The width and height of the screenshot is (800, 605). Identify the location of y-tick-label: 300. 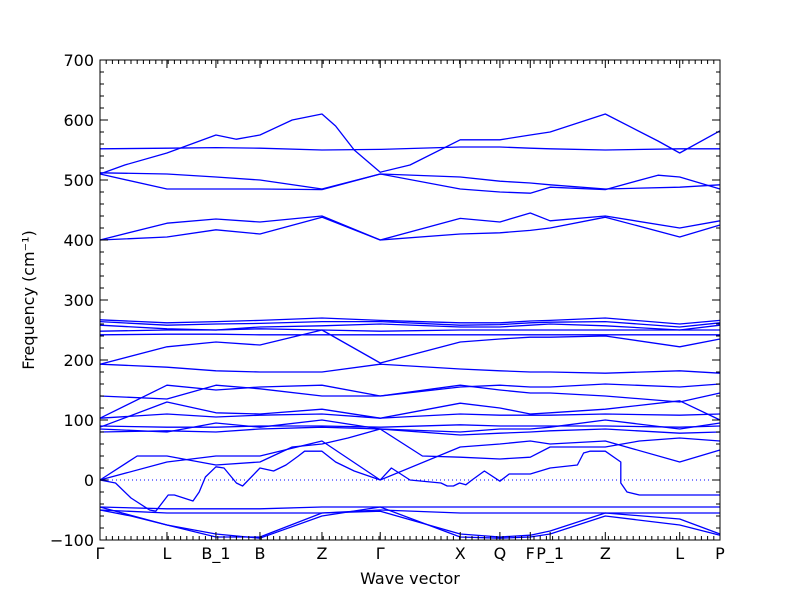
(78, 300).